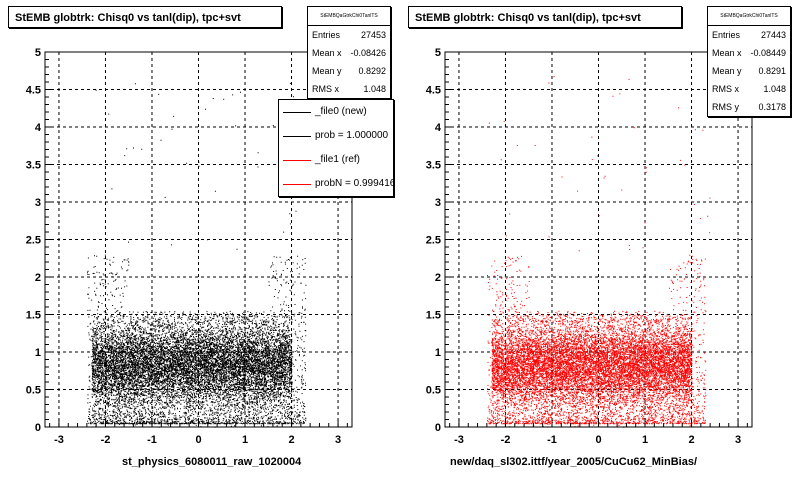 This screenshot has width=800, height=480. Describe the element at coordinates (336, 112) in the screenshot. I see `legend-entry: _file0 (new)` at that location.